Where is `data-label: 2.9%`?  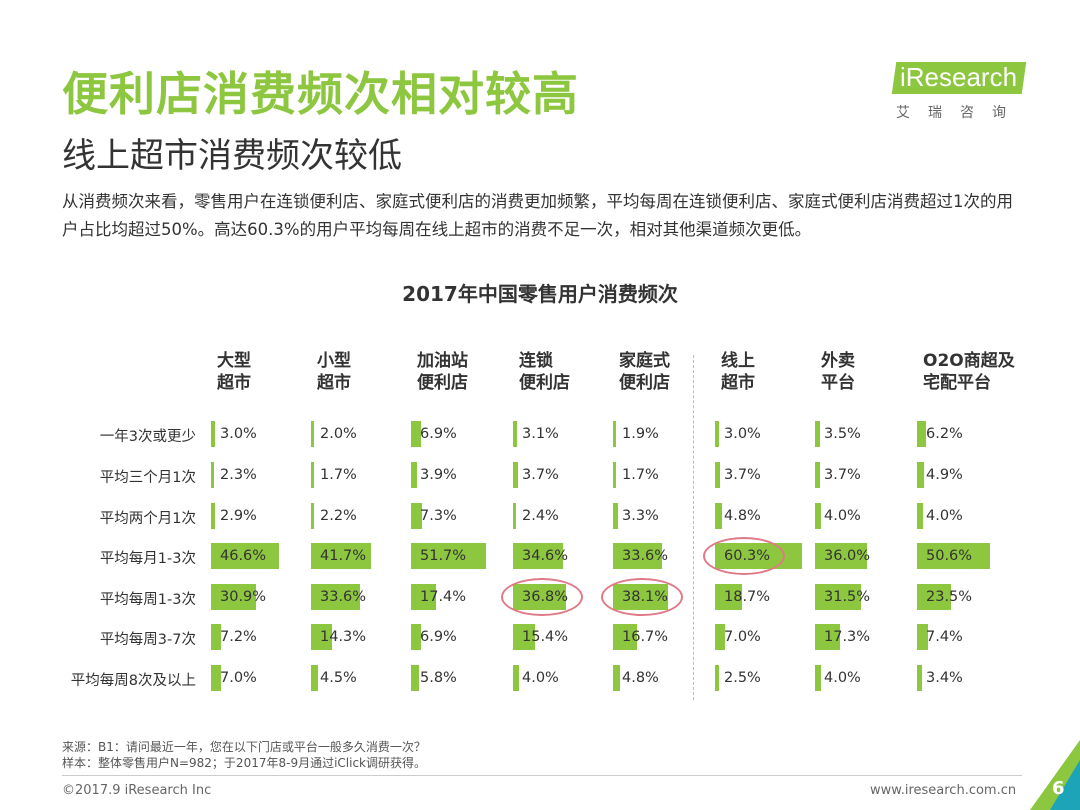 data-label: 2.9% is located at coordinates (238, 516).